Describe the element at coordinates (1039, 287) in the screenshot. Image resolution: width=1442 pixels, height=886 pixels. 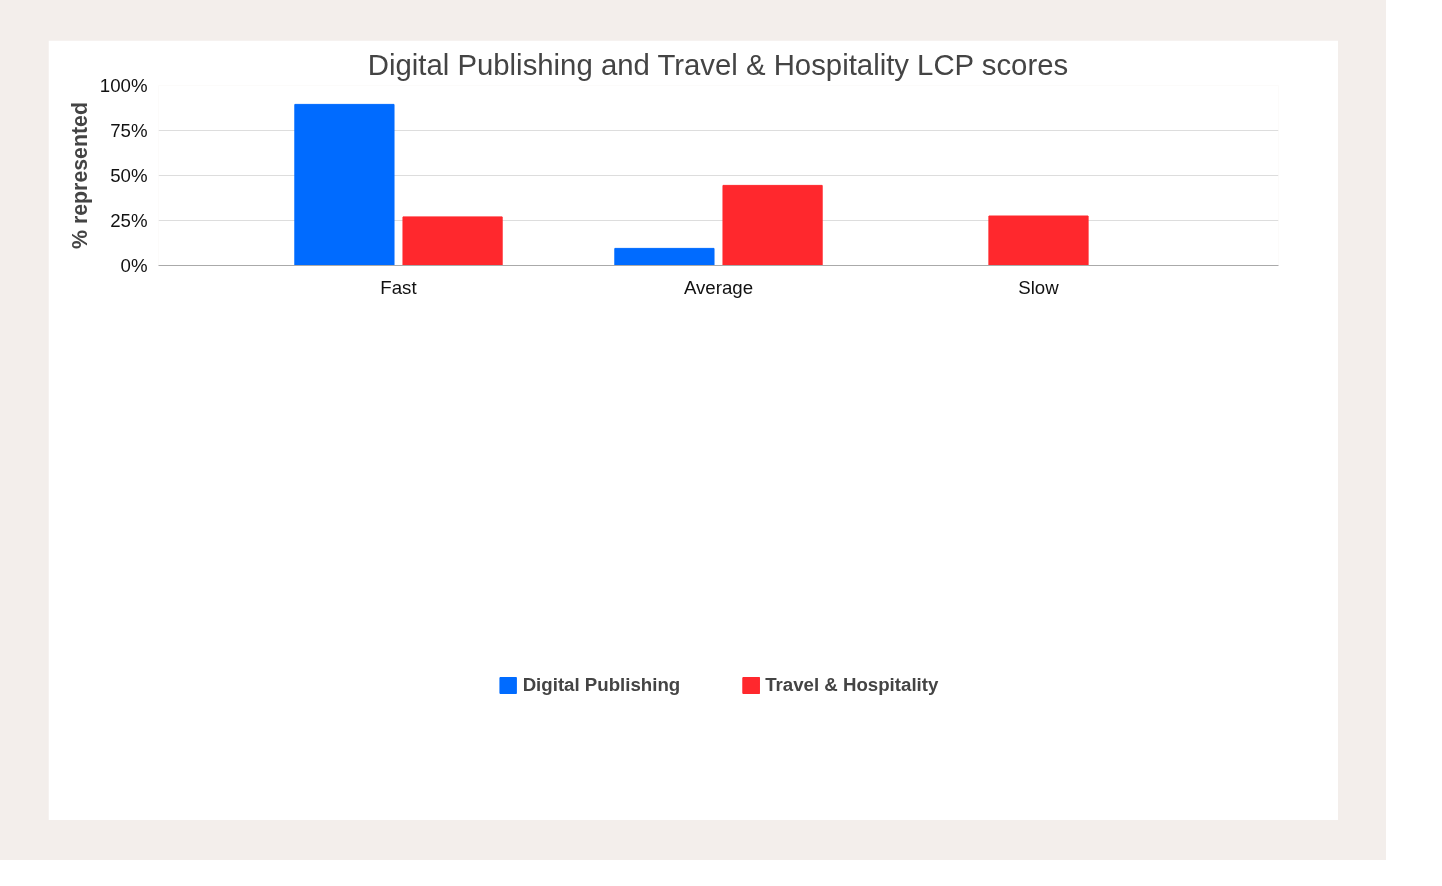
I see `x-tick-label: Slow` at that location.